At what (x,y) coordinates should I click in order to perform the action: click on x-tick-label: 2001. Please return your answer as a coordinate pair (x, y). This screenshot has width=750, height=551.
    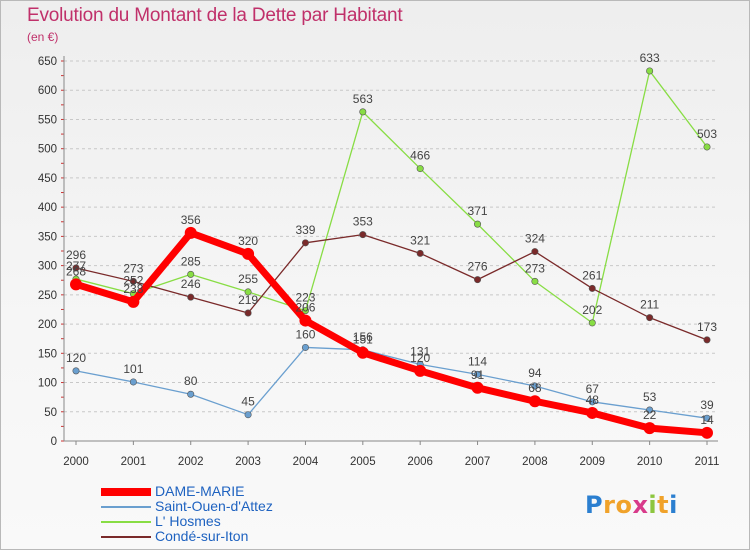
    Looking at the image, I should click on (134, 462).